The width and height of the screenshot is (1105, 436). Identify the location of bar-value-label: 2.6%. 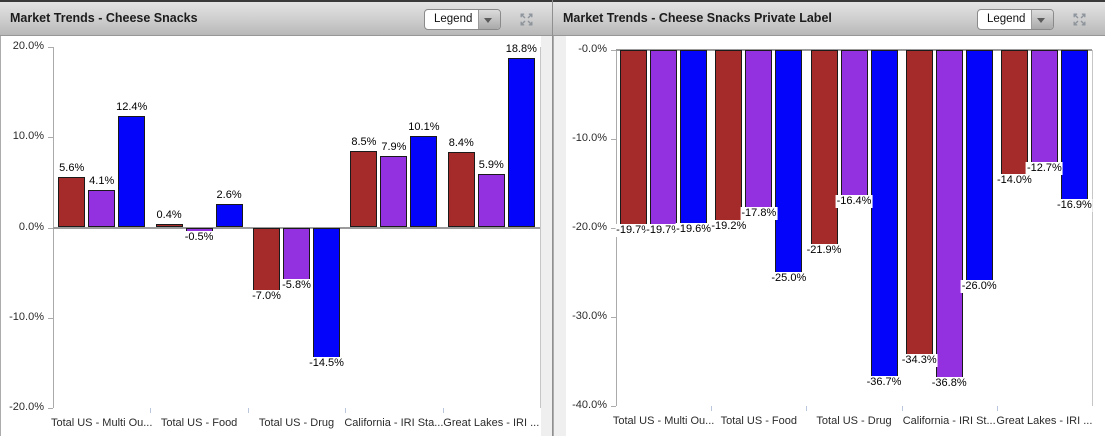
(229, 196).